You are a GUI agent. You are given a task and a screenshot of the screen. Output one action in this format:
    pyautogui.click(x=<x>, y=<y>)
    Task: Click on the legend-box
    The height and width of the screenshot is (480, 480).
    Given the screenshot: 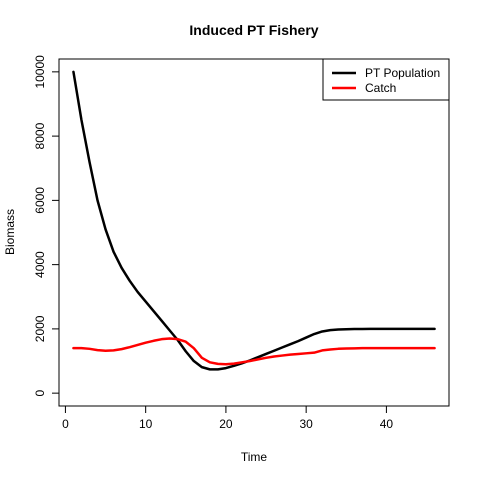 What is the action you would take?
    pyautogui.click(x=386, y=79)
    